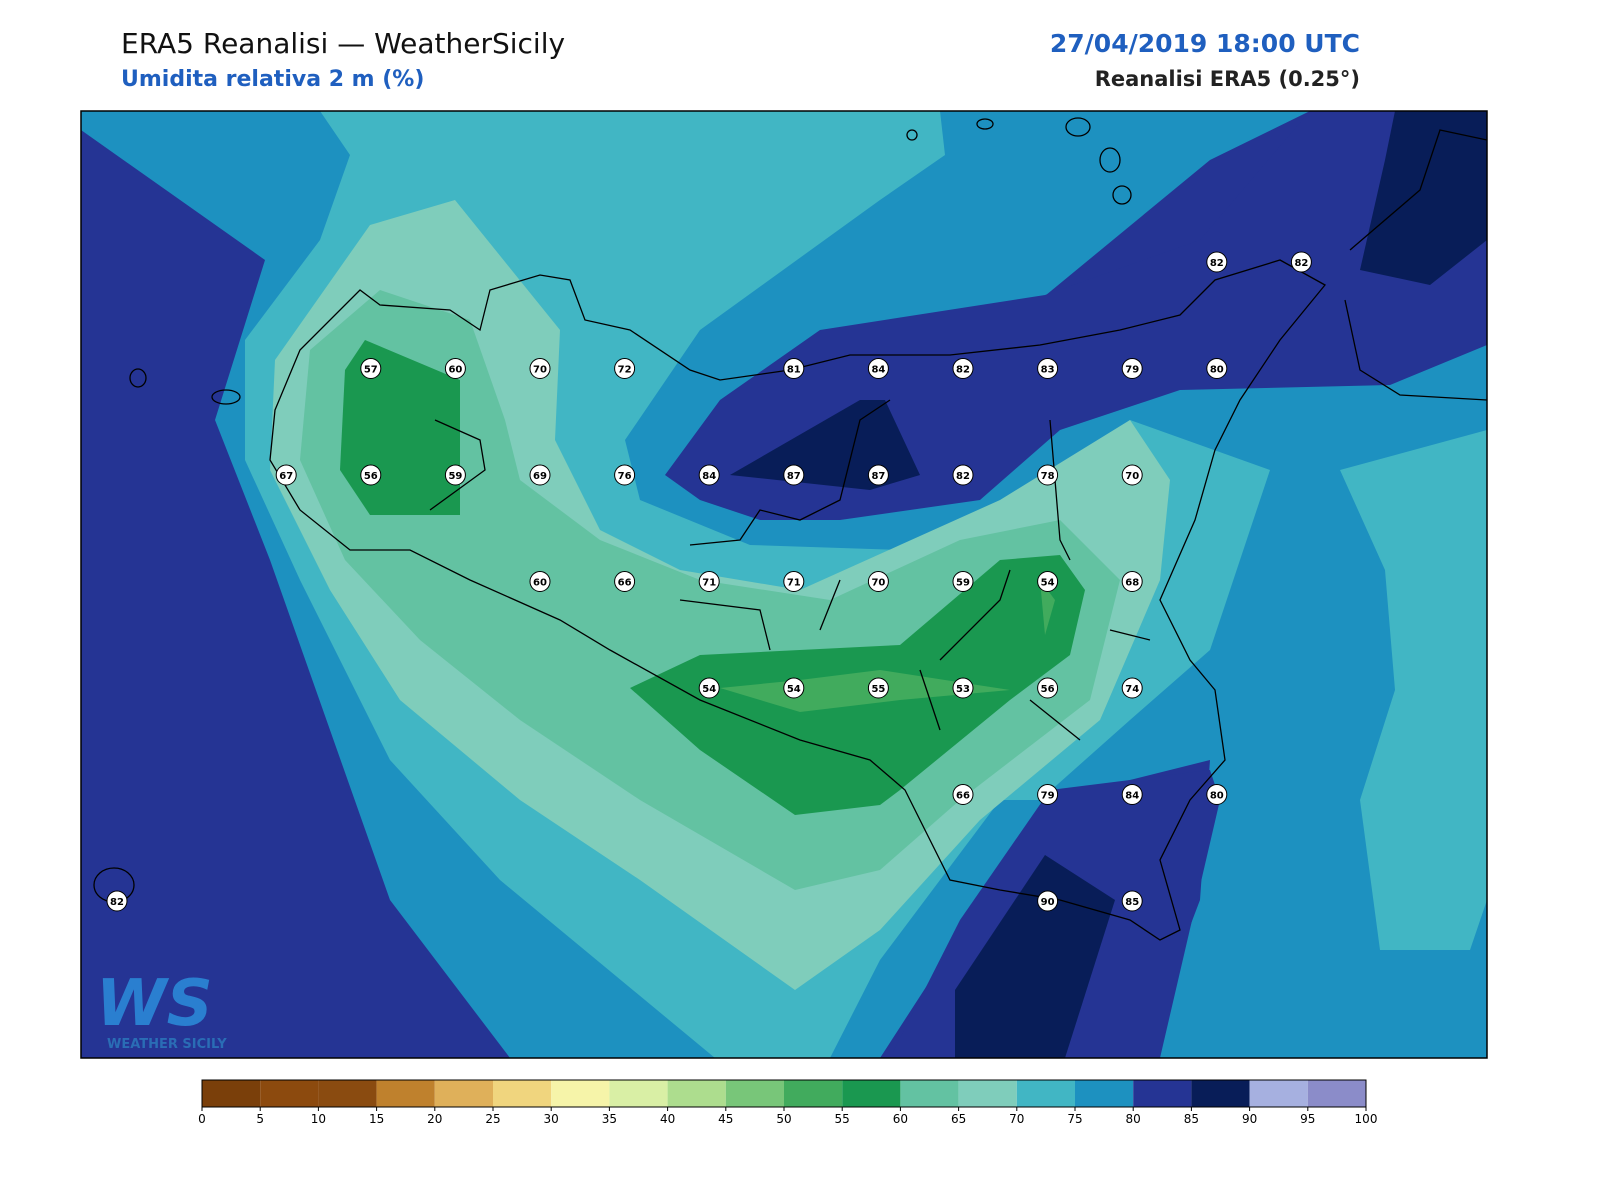  What do you see at coordinates (376, 1119) in the screenshot?
I see `colorbar-tick-label: 15` at bounding box center [376, 1119].